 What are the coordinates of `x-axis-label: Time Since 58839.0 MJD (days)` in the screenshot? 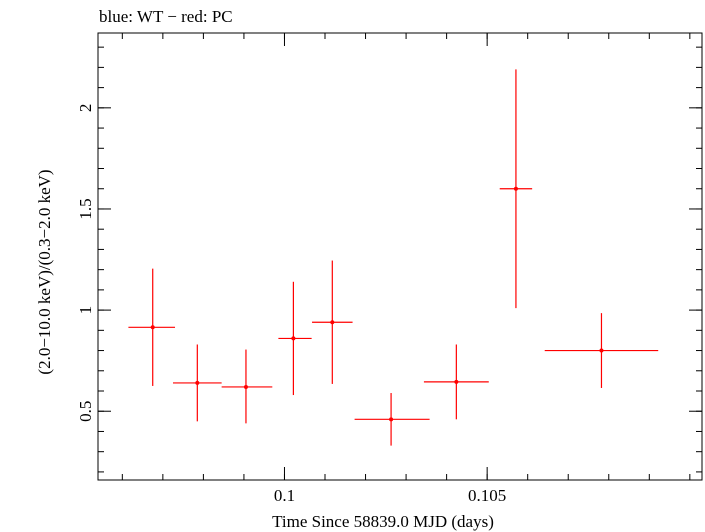 It's located at (383, 521).